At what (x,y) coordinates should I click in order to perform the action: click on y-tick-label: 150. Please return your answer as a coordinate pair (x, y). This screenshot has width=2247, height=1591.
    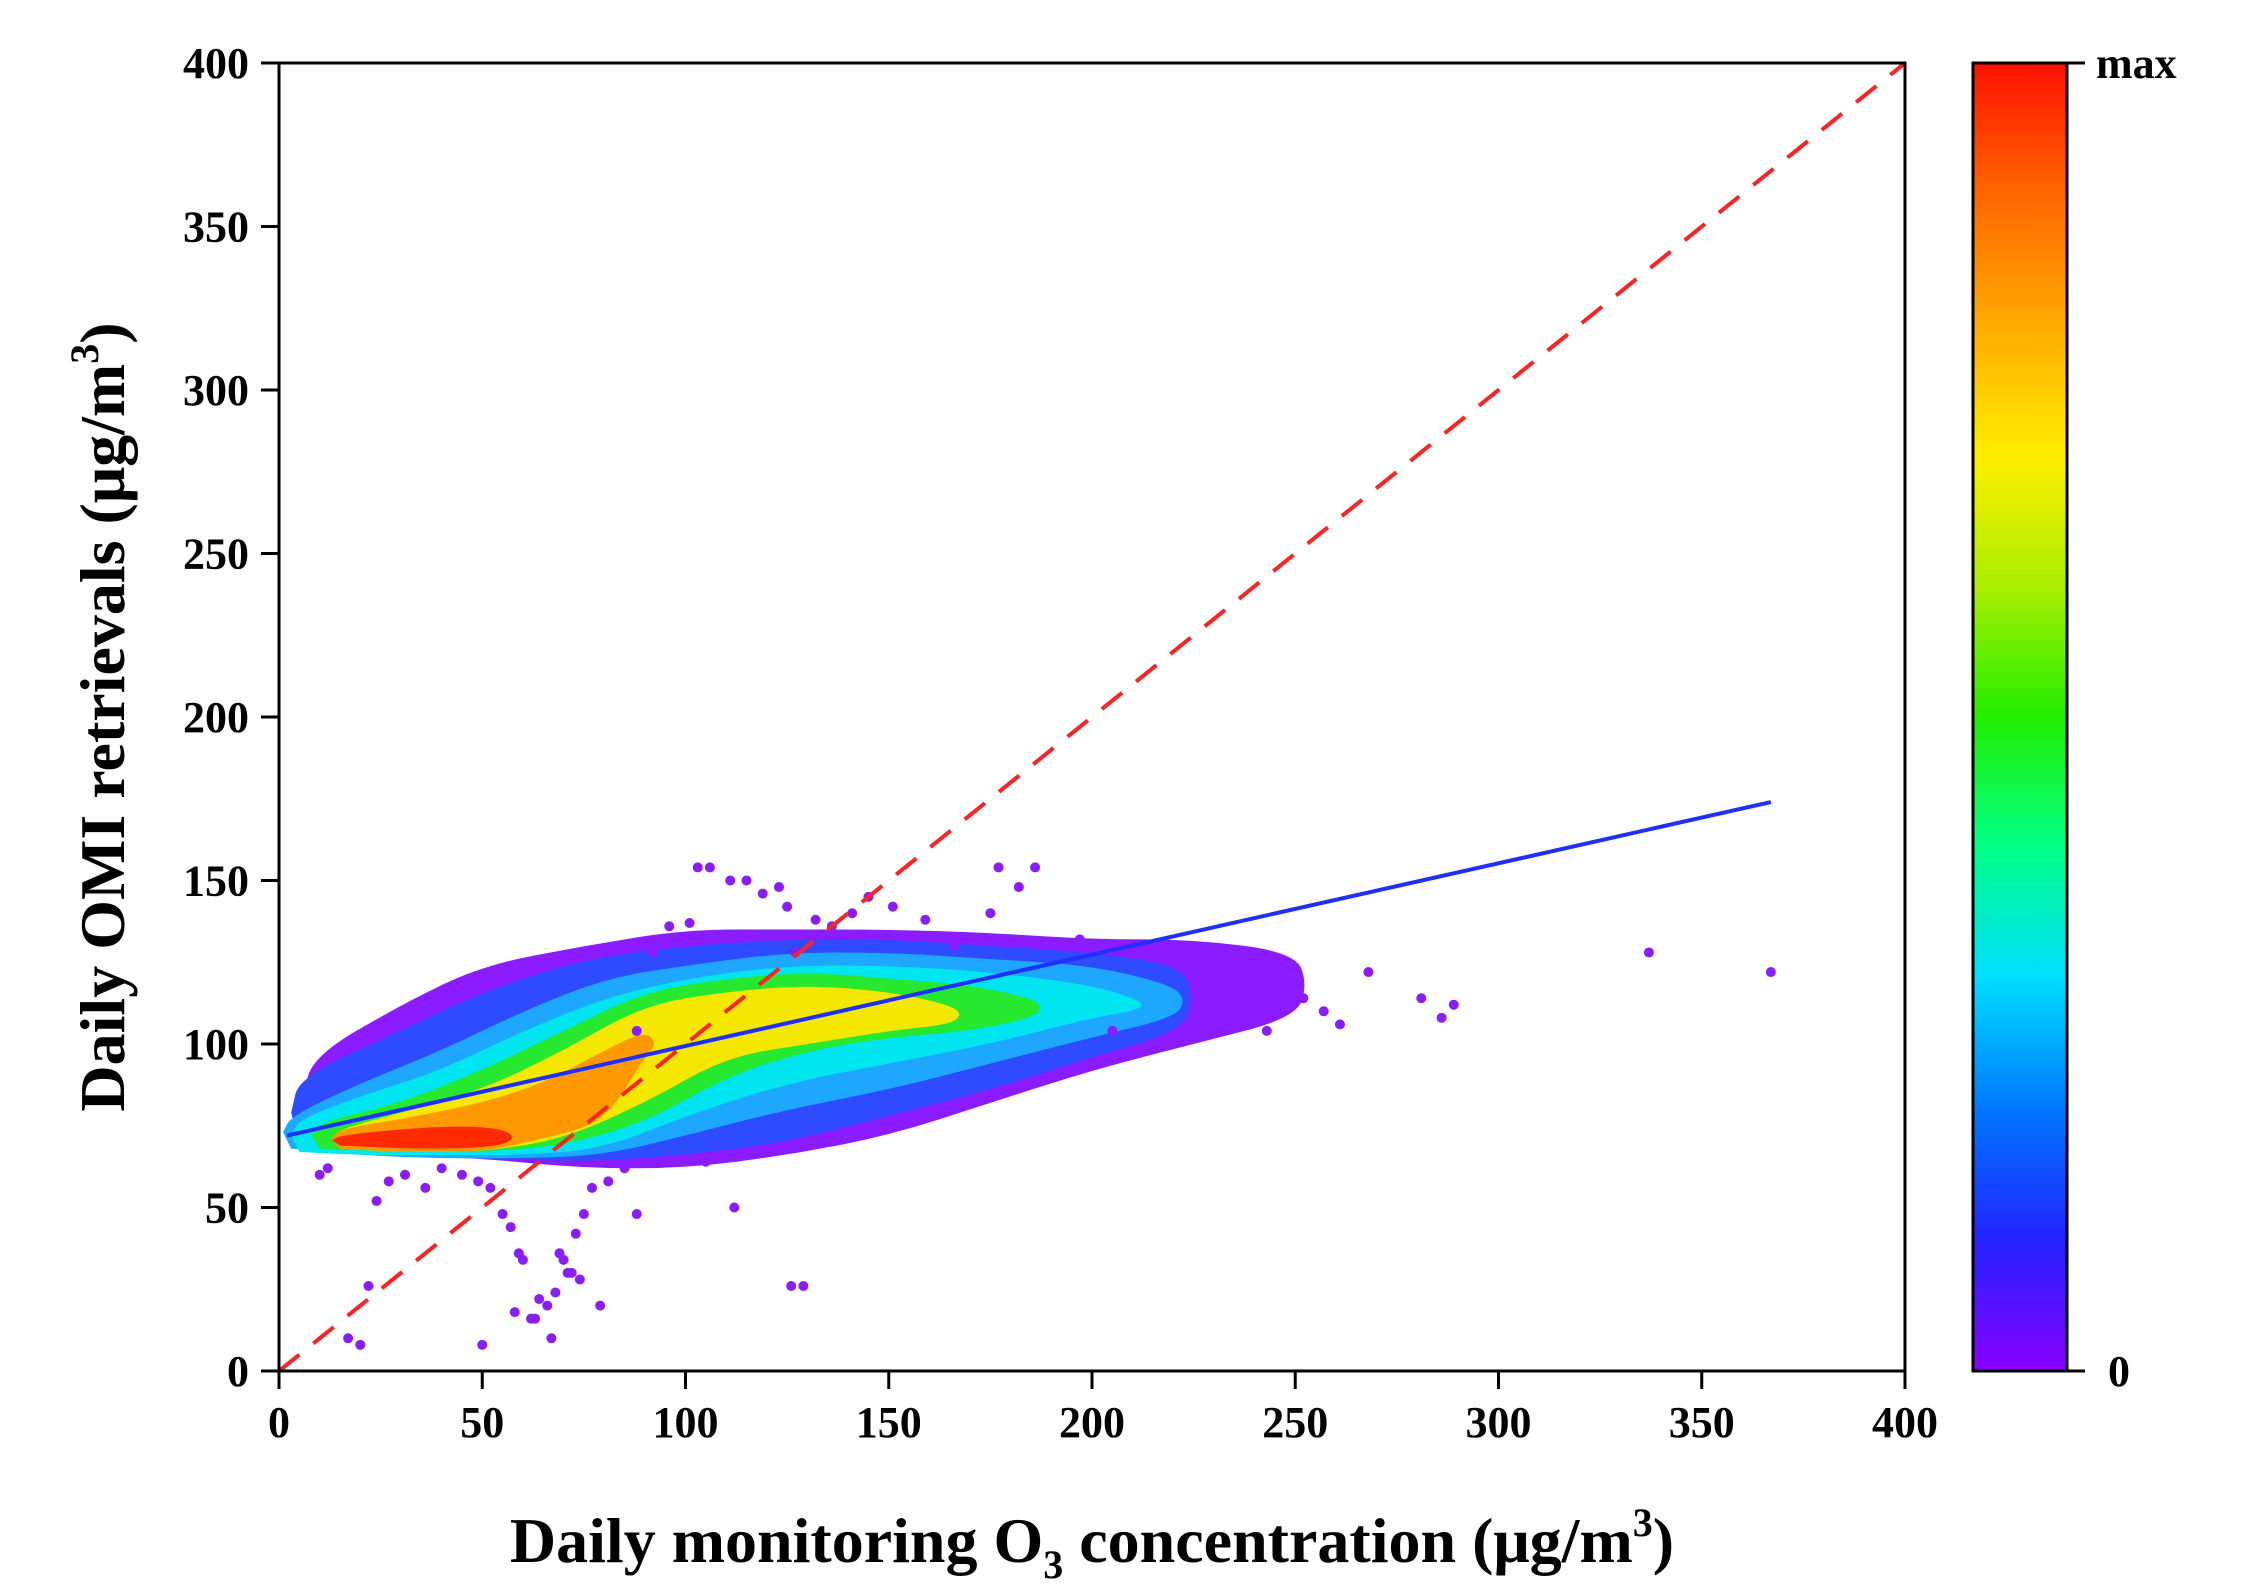
    Looking at the image, I should click on (216, 881).